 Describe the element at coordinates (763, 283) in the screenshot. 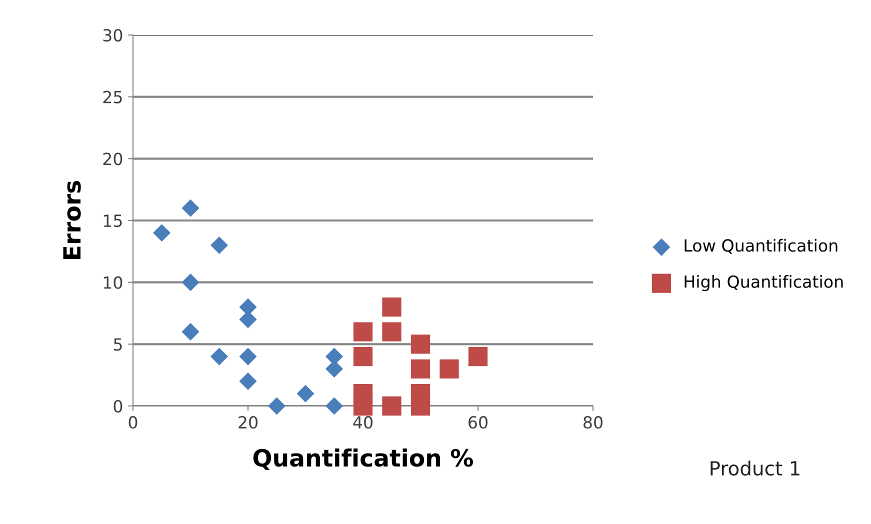

I see `legend-label: High Quantification` at that location.